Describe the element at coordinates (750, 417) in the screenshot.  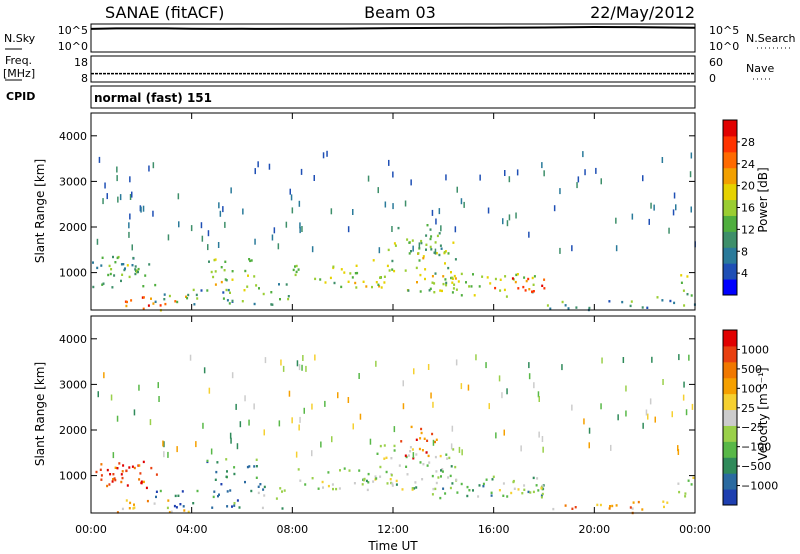
I see `velocity-colorbar: 1000 500 100 25 −25 −100 −500 −1000` at that location.